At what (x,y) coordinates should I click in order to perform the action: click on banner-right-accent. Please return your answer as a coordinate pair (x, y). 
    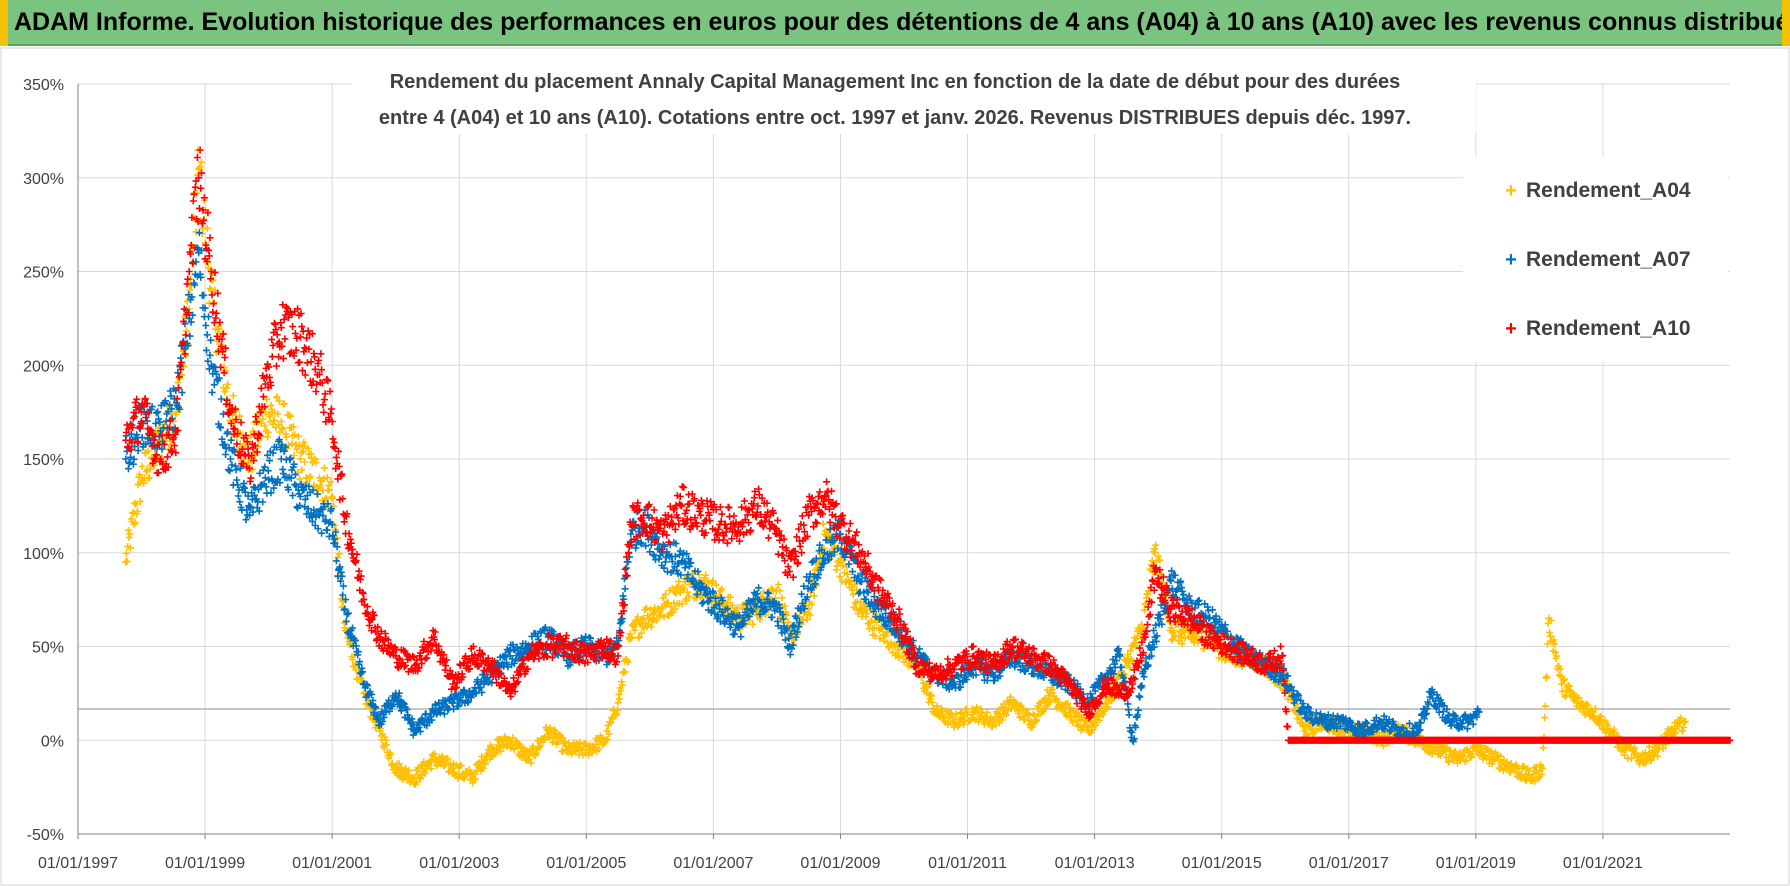
    Looking at the image, I should click on (1786, 23).